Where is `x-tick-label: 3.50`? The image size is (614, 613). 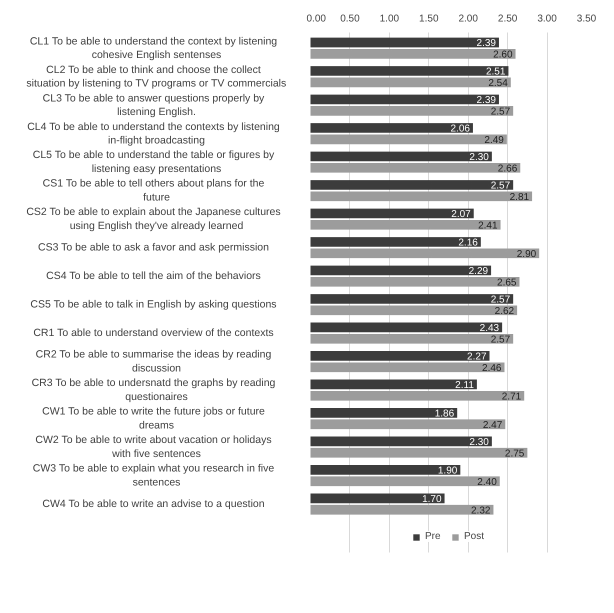 x-tick-label: 3.50 is located at coordinates (586, 19).